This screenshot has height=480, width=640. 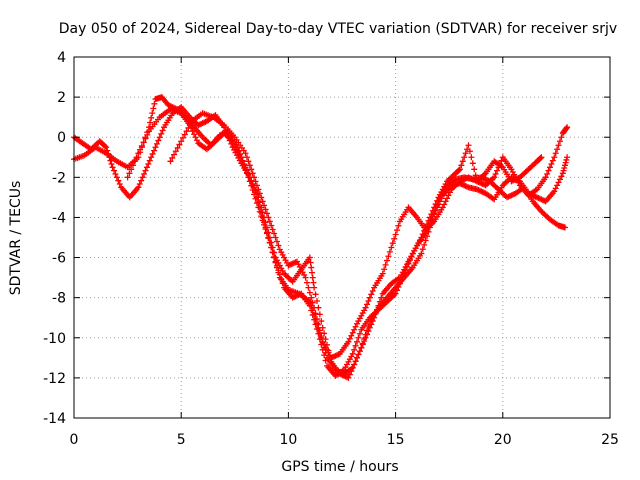 What do you see at coordinates (54, 419) in the screenshot?
I see `y-tick-label: -14` at bounding box center [54, 419].